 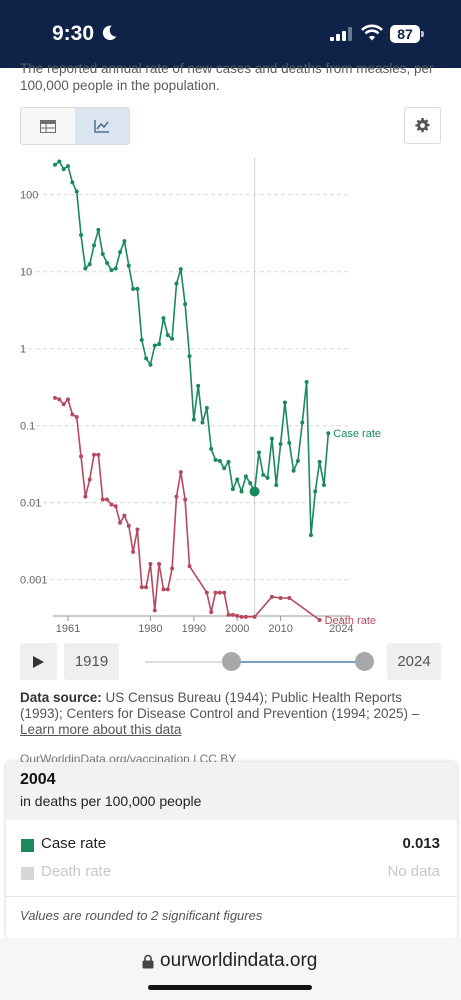 What do you see at coordinates (231, 661) in the screenshot?
I see `timeline-start-handle` at bounding box center [231, 661].